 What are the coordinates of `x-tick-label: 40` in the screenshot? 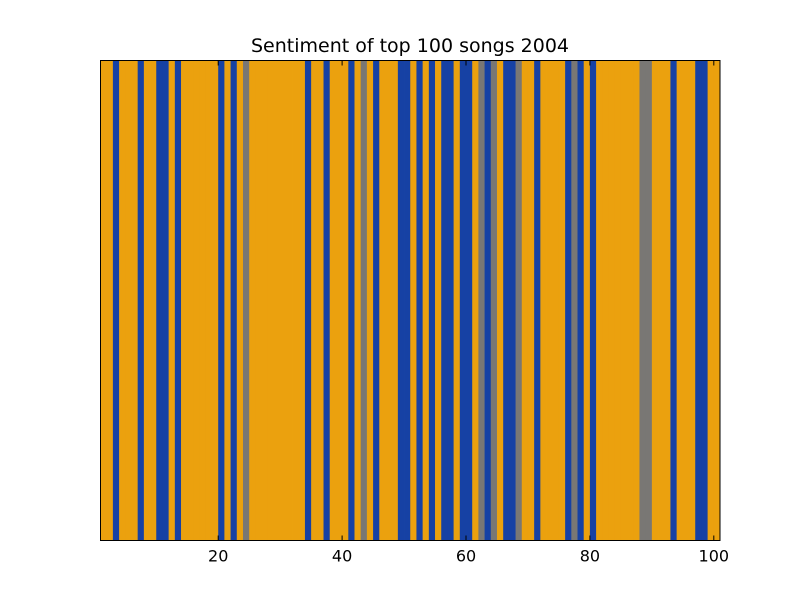 It's located at (342, 556).